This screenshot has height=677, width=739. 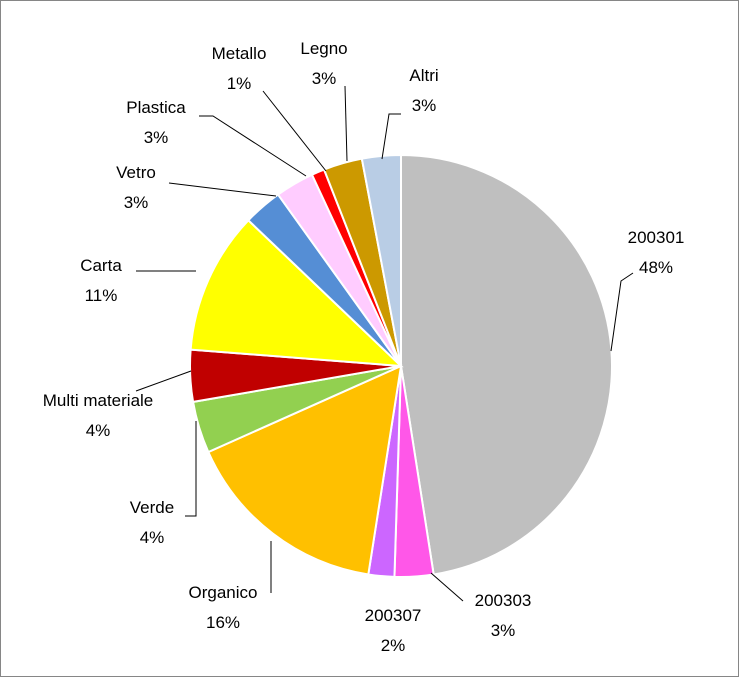 What do you see at coordinates (503, 616) in the screenshot?
I see `data-label: 200303 3%` at bounding box center [503, 616].